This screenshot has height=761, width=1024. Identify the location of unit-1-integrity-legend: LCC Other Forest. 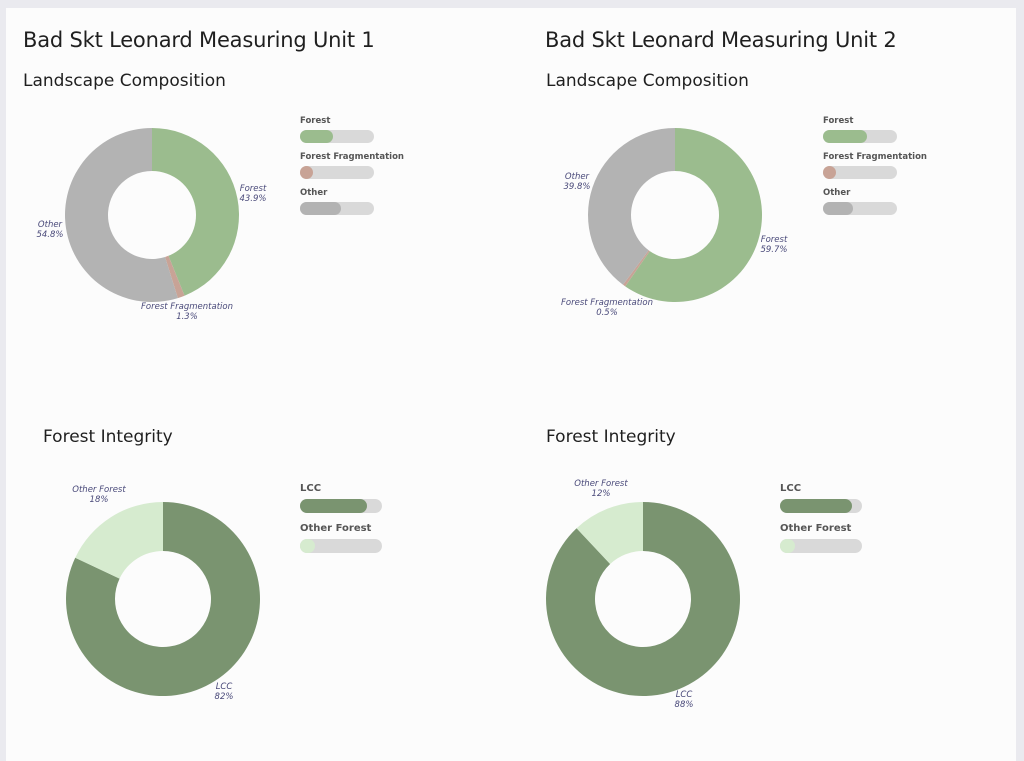
(341, 522).